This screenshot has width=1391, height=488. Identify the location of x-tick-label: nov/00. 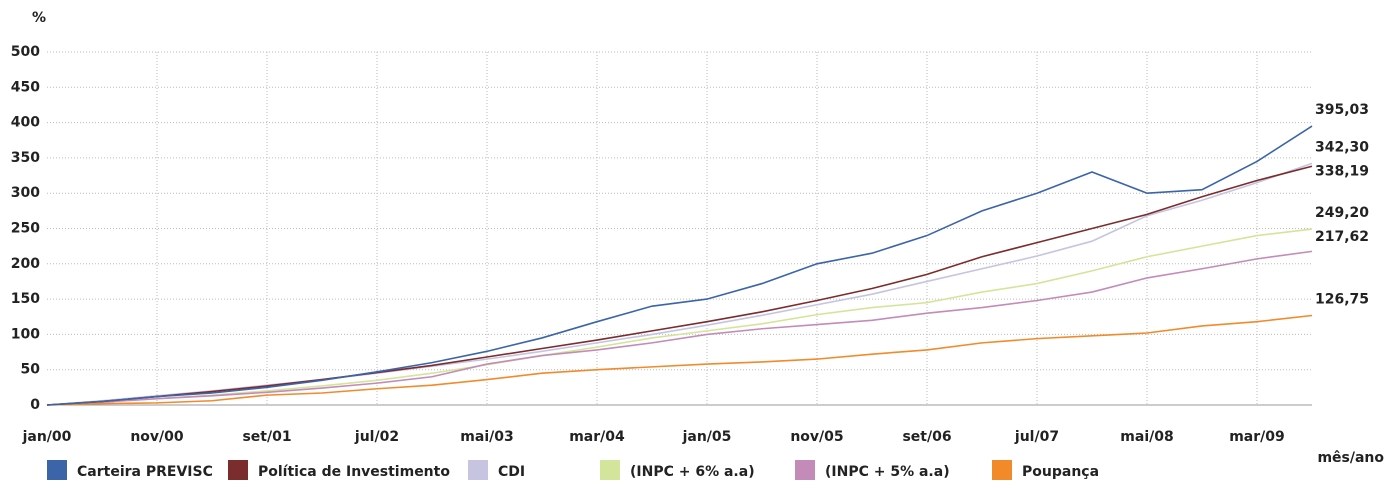
(157, 437).